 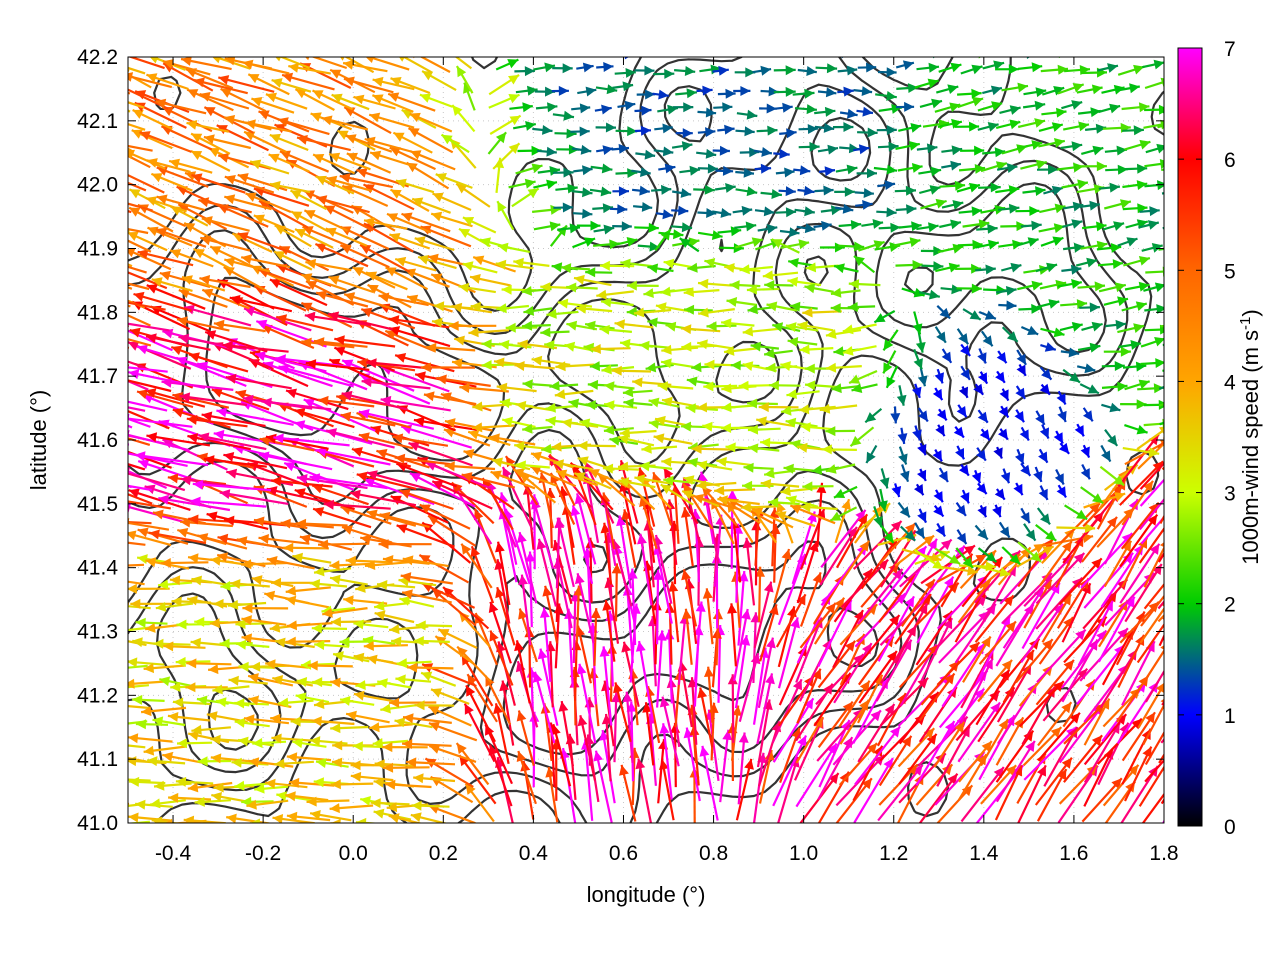 I want to click on x-tick-label: 0.8, so click(x=713, y=853).